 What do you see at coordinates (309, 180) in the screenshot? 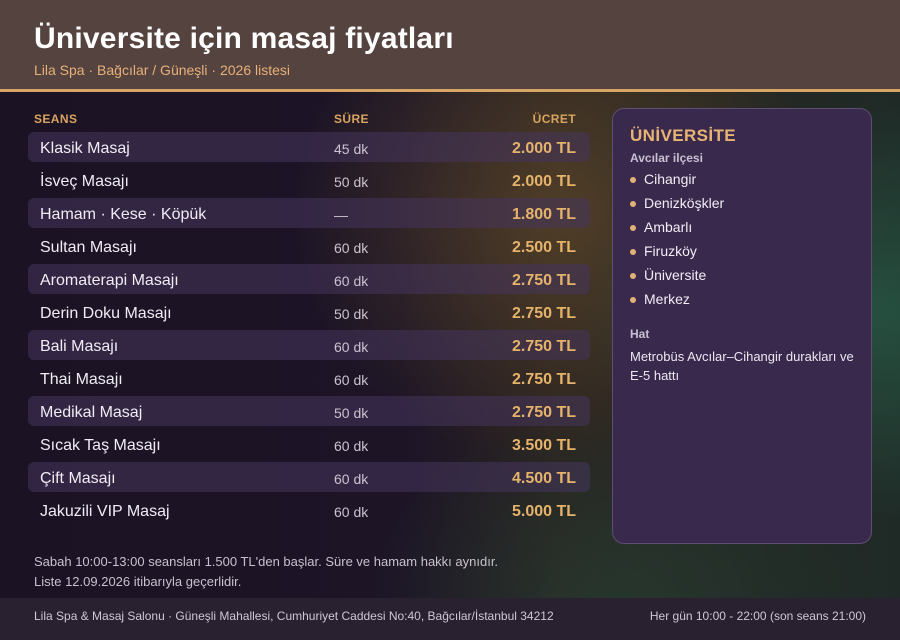
I see `table-row: İsveç Masajı 50 dk 2.000 TL` at bounding box center [309, 180].